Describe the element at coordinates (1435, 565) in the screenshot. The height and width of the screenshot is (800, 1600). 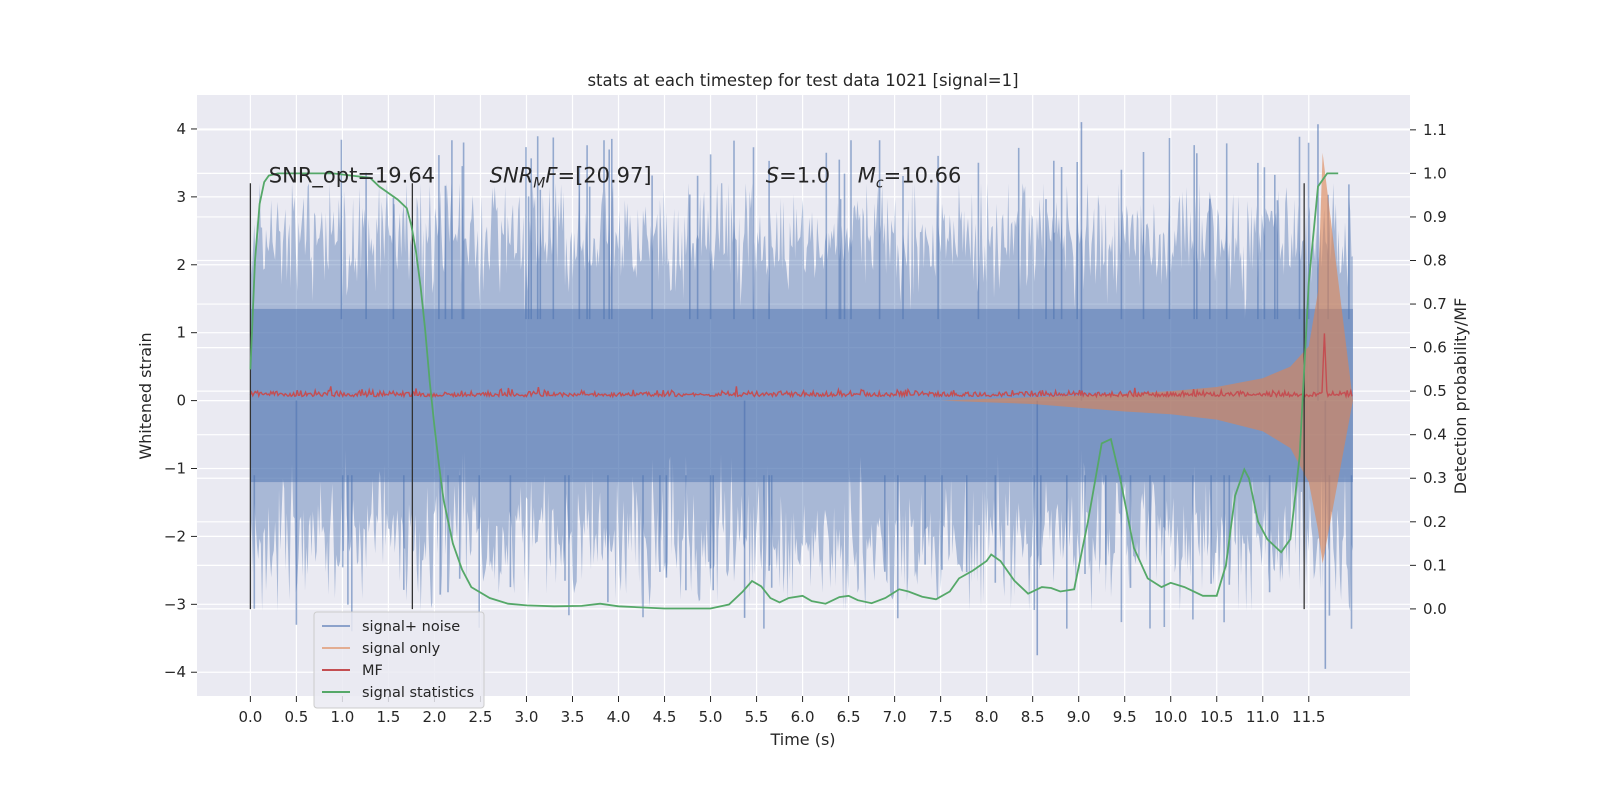
I see `y-right-tick-label: 0.1` at that location.